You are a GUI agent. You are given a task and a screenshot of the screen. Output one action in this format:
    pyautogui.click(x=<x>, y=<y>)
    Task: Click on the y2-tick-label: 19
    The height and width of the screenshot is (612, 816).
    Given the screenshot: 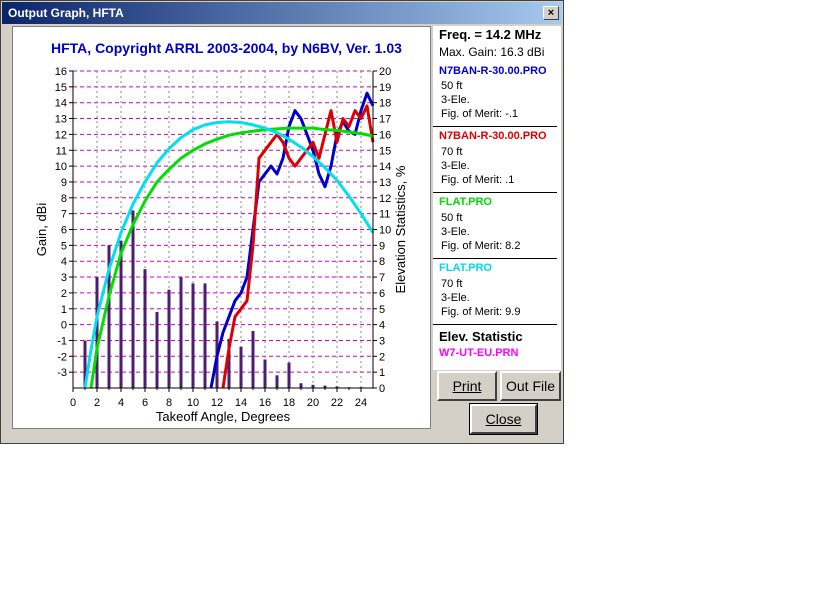 What is the action you would take?
    pyautogui.click(x=385, y=88)
    